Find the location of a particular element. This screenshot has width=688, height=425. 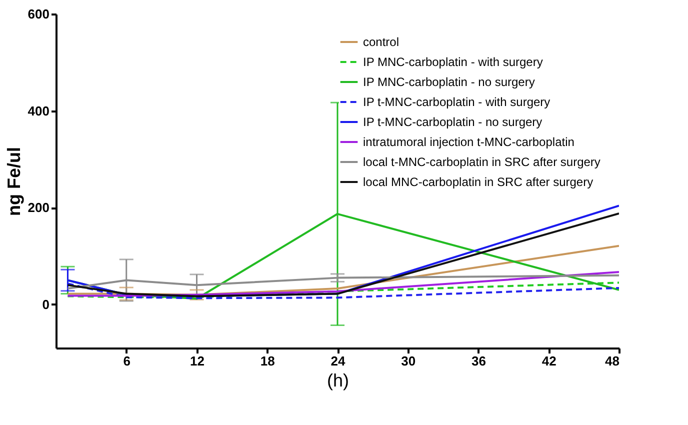

legend-label: IP MNC-carboplatin - with surgery is located at coordinates (453, 62).